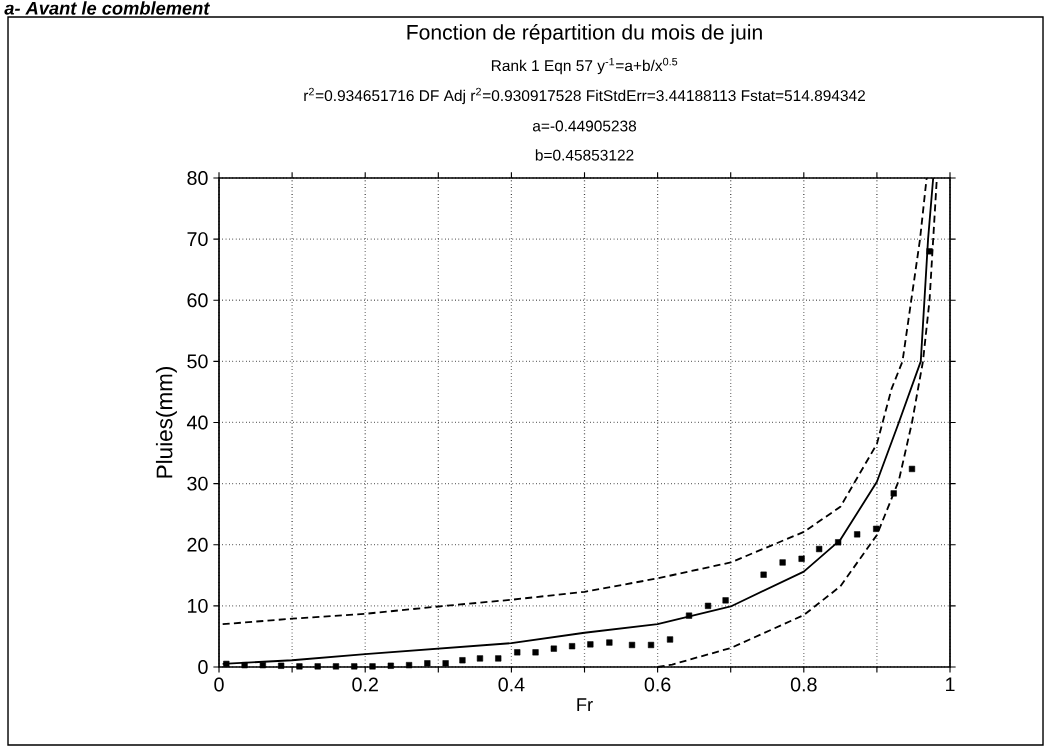 This screenshot has height=752, width=1050. What do you see at coordinates (584, 155) in the screenshot?
I see `text: b=0.45853122` at bounding box center [584, 155].